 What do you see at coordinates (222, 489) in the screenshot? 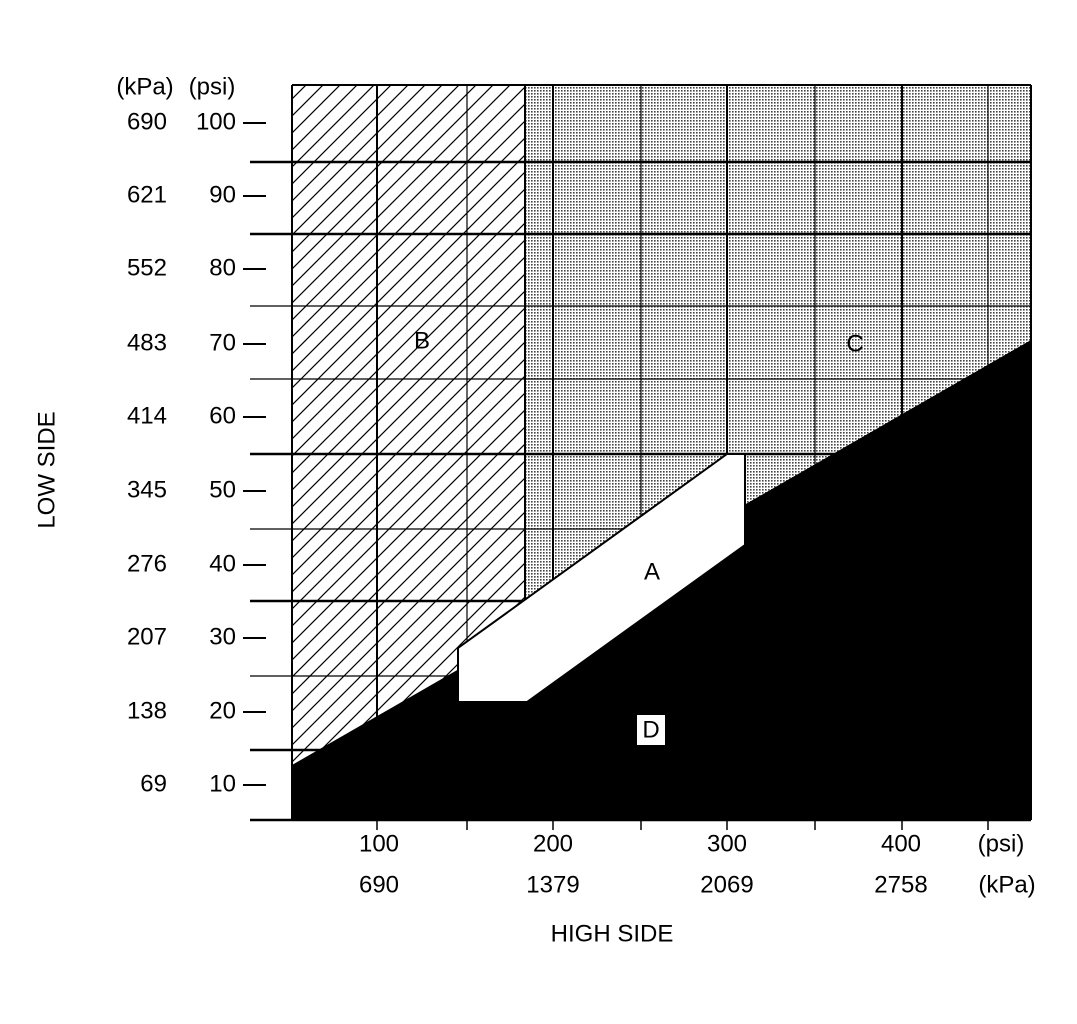
I see `y-tick-label: 50` at bounding box center [222, 489].